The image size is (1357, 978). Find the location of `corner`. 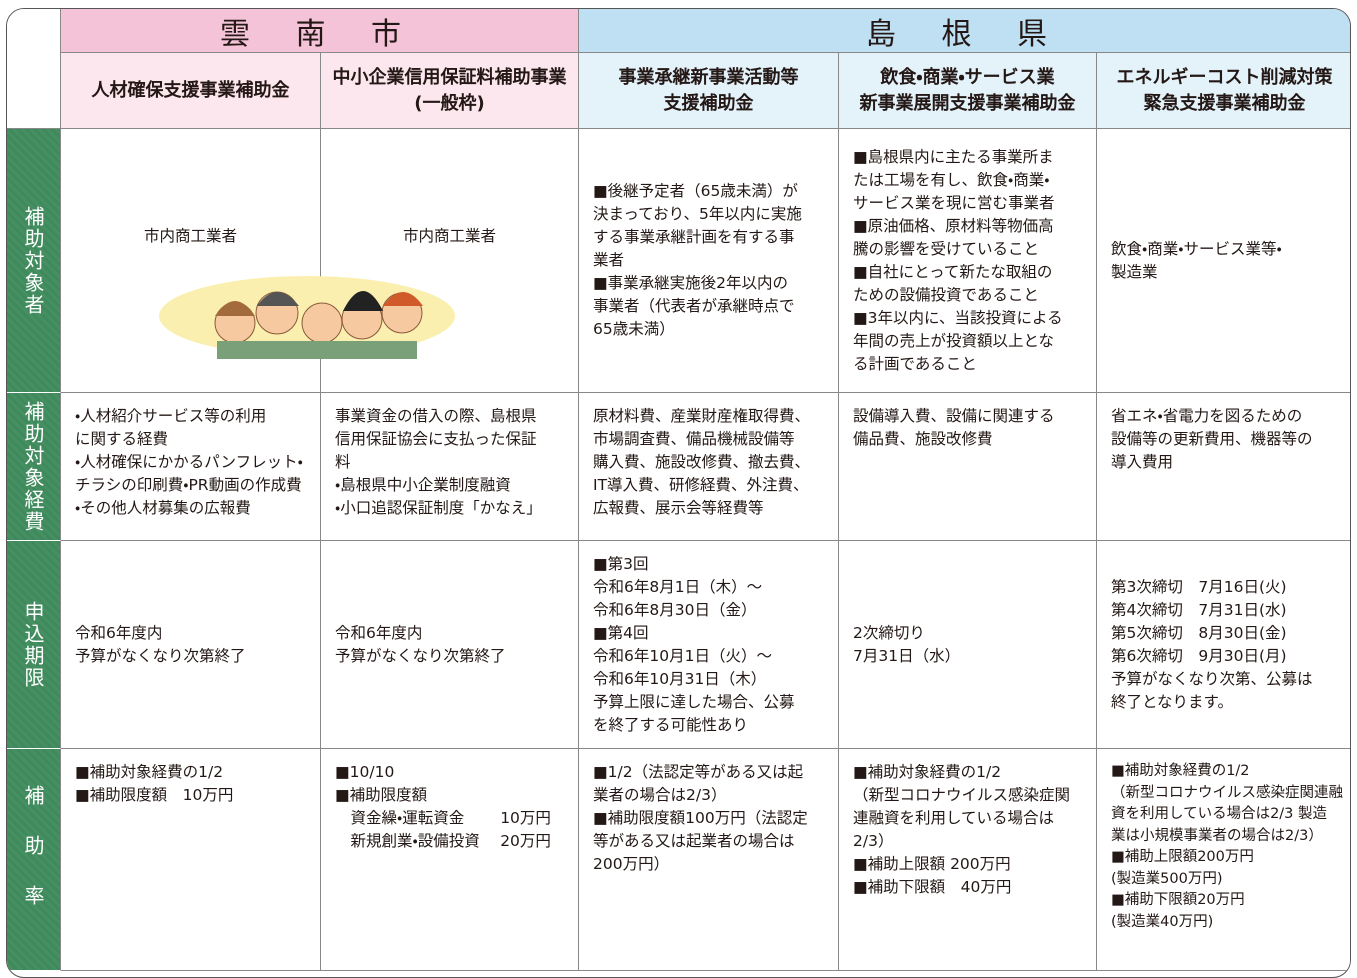

corner is located at coordinates (34, 69).